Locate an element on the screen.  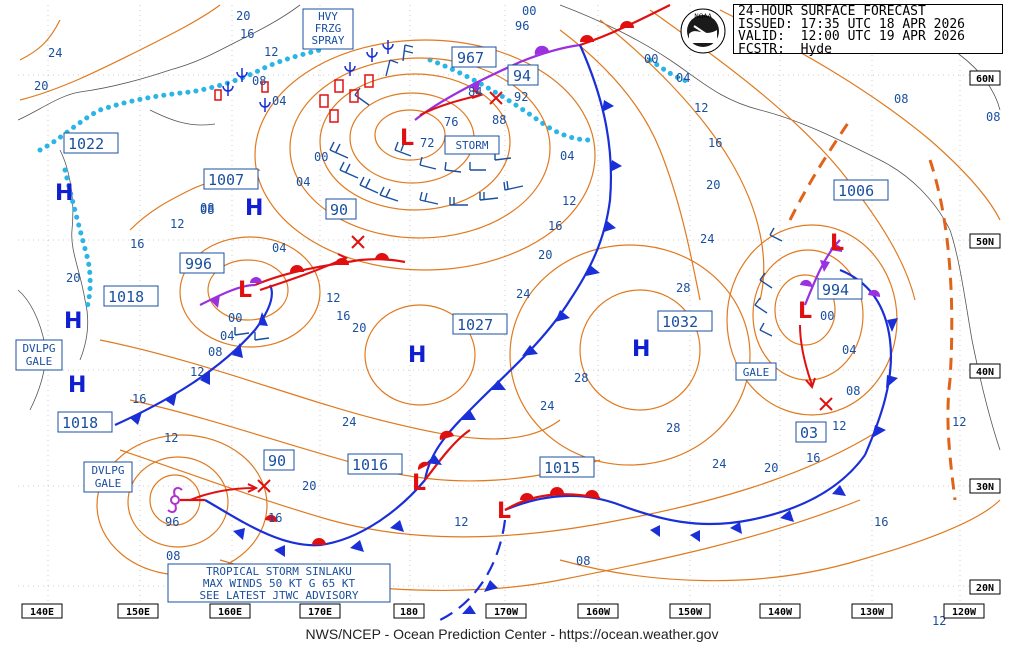
l-03-label: 03 is located at coordinates (809, 433).